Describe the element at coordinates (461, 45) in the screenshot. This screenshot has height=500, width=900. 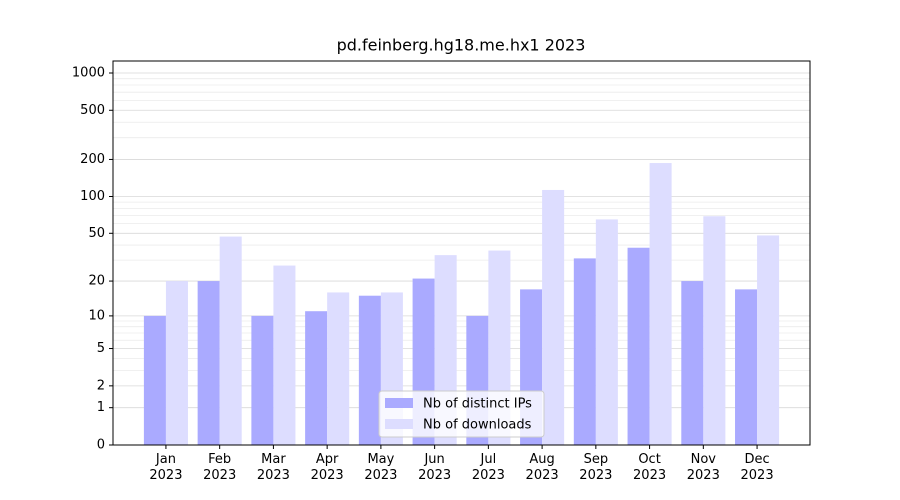
I see `chart-title: pd.feinberg.hg18.me.hx1 2023` at that location.